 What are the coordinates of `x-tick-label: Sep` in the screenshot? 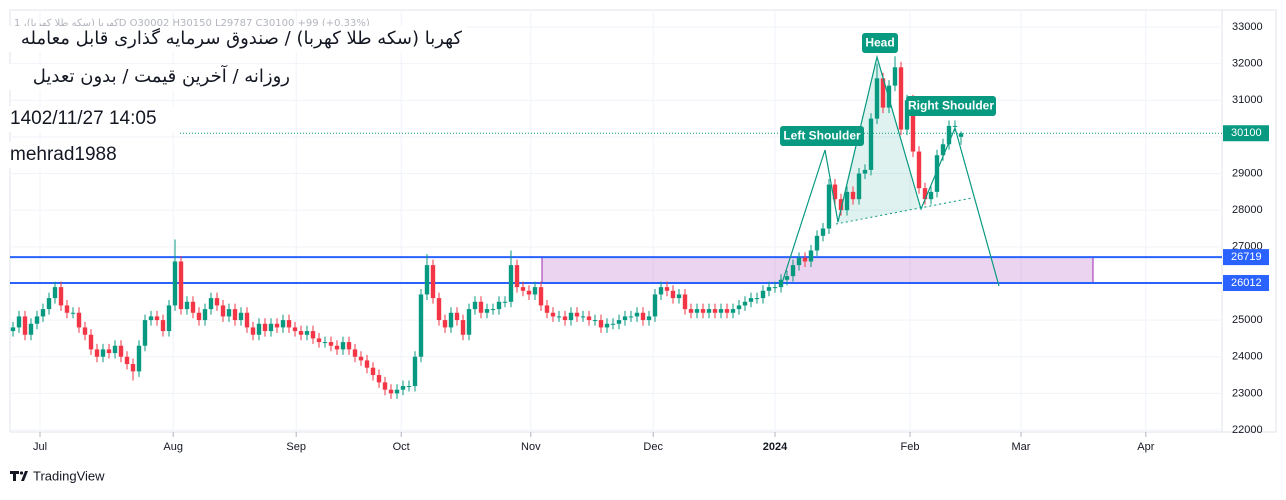 It's located at (296, 447).